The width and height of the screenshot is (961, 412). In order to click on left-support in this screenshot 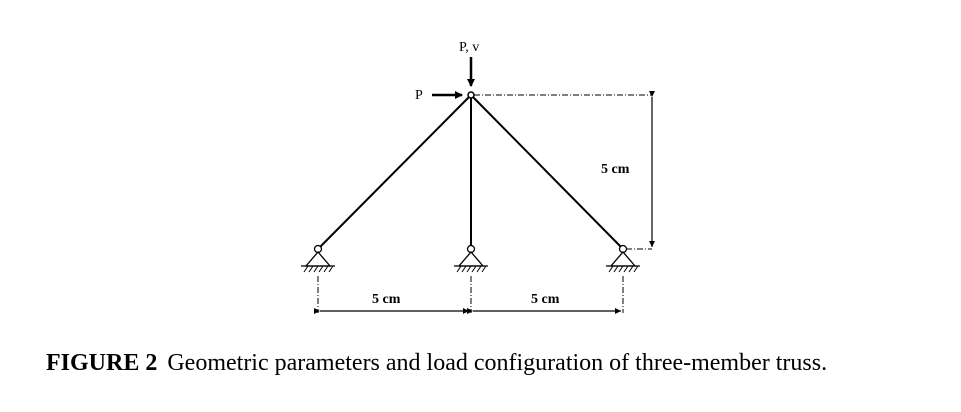, I will do `click(318, 258)`.